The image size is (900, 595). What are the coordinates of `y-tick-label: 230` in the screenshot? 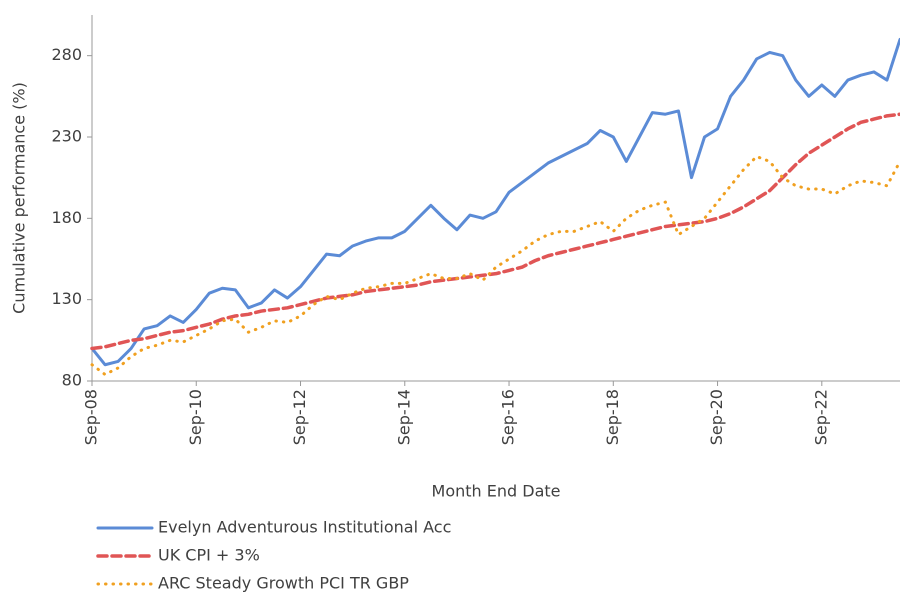 It's located at (66, 136).